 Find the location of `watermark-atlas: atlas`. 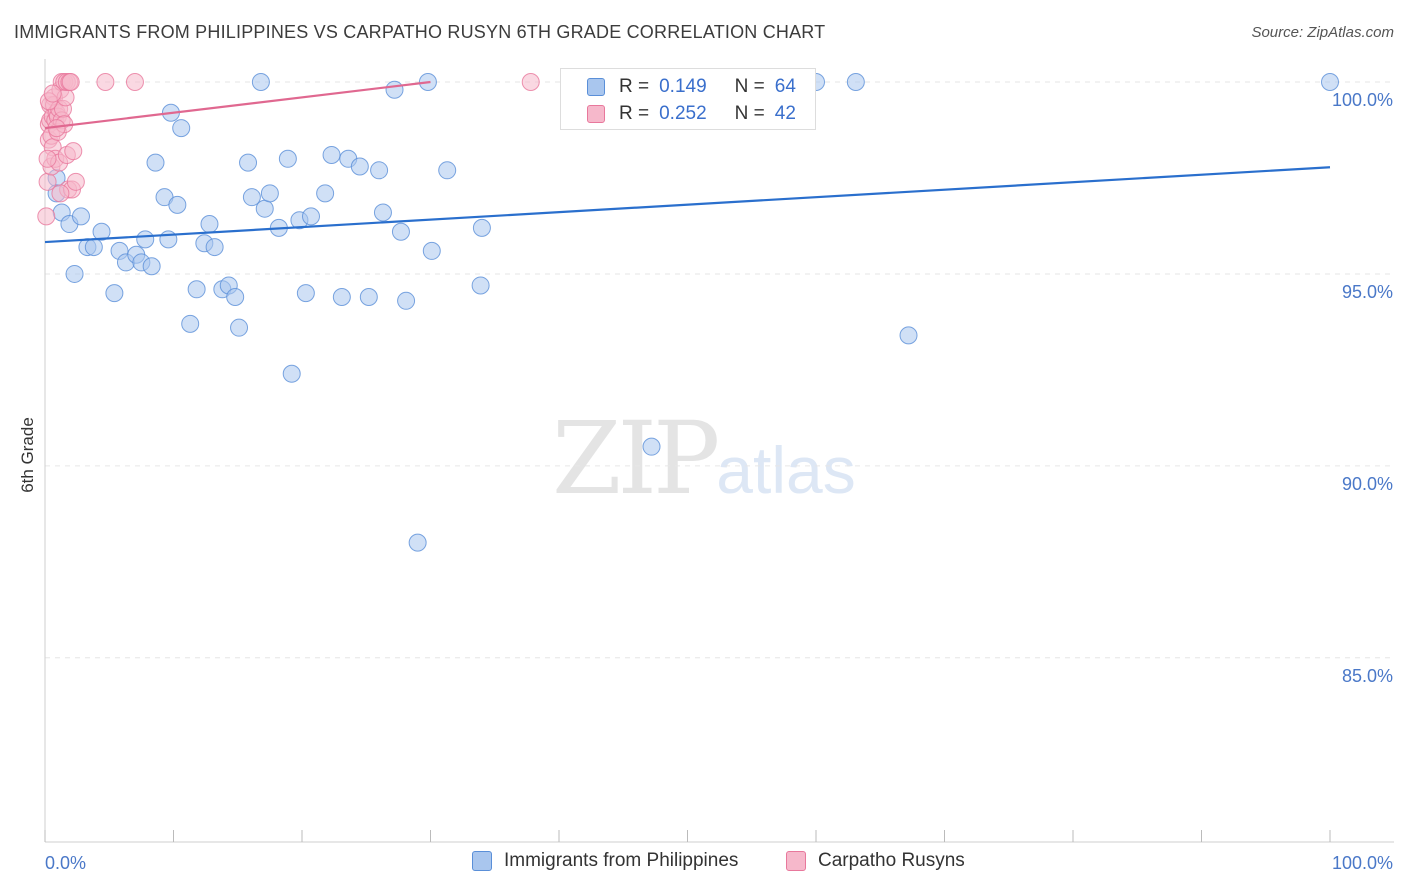

watermark-atlas: atlas is located at coordinates (786, 470).